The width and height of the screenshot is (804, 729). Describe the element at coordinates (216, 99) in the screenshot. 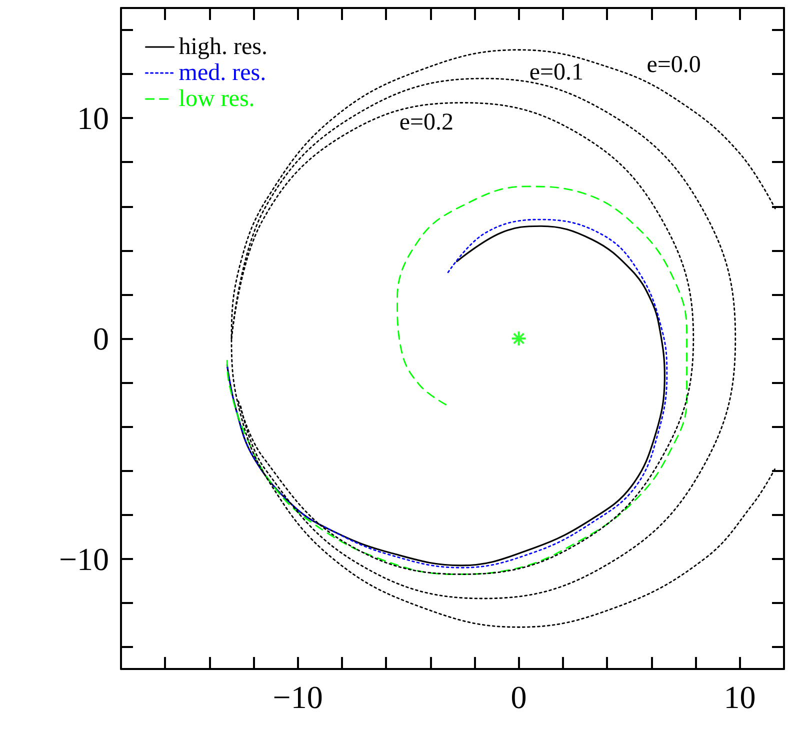

I see `legend-label: low res.` at that location.